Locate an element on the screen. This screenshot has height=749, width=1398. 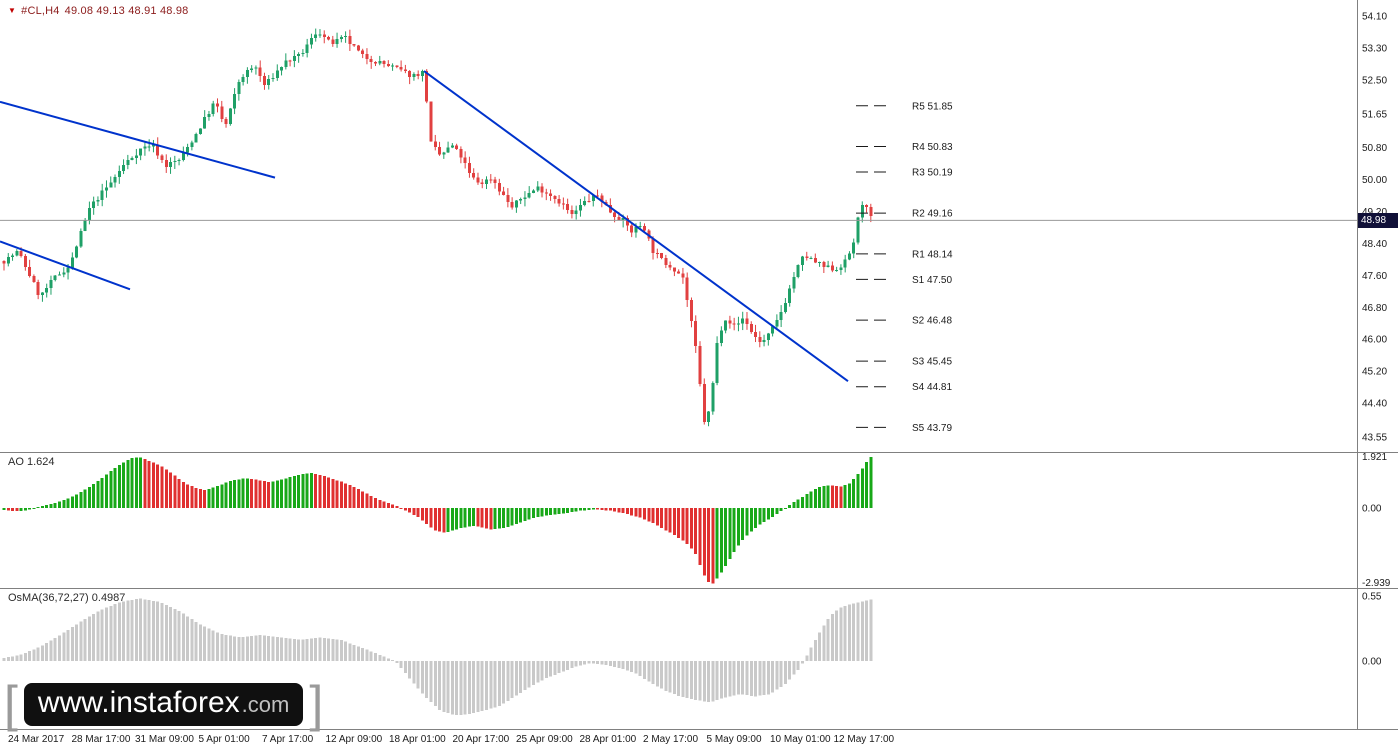
symbol-timeframe-label: #CL,H4 is located at coordinates (40, 11).